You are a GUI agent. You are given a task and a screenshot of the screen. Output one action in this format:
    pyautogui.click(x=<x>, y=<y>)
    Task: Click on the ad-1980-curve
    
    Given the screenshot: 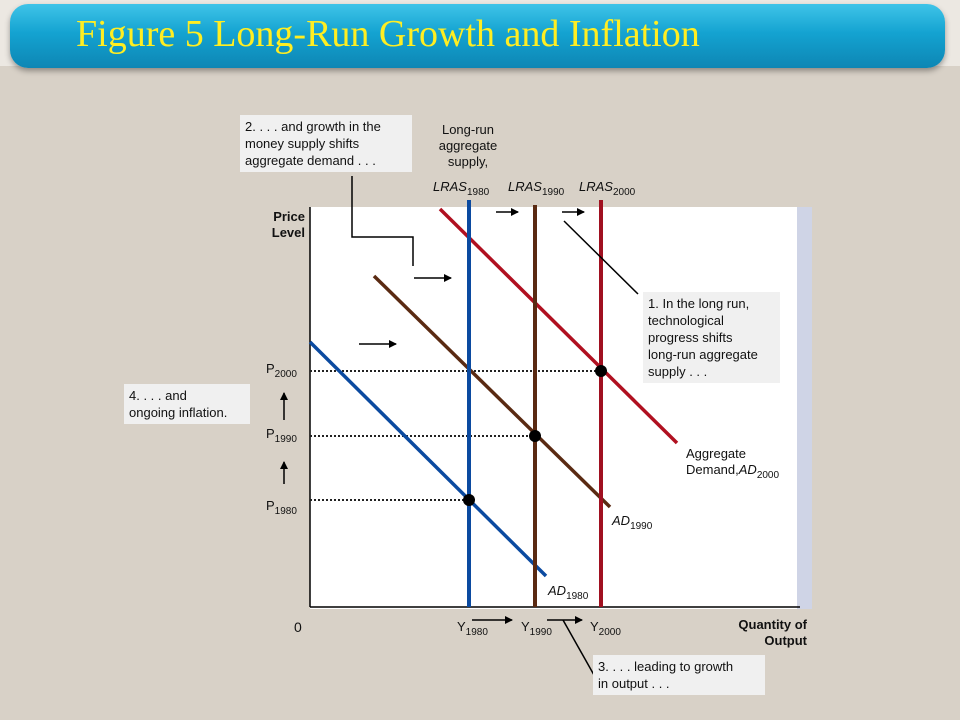 What is the action you would take?
    pyautogui.click(x=428, y=459)
    